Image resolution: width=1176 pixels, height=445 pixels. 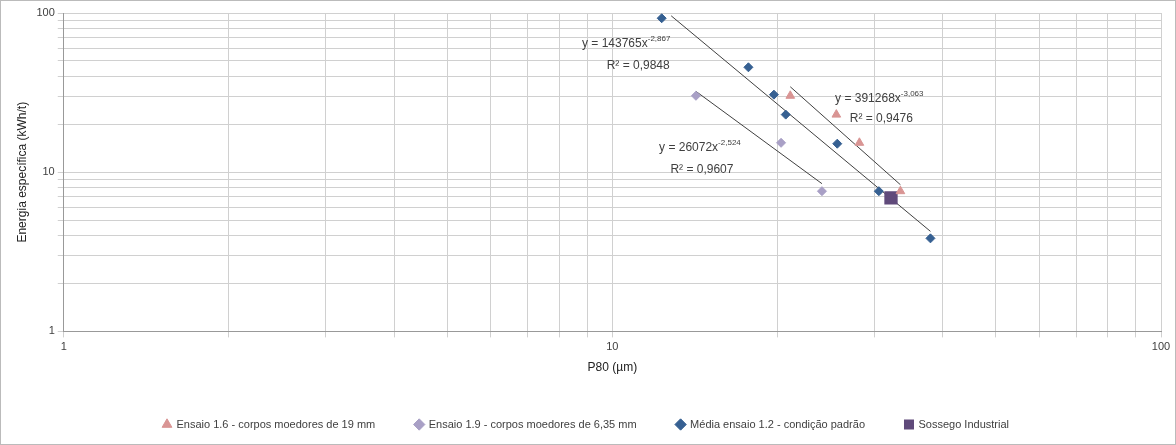 I want to click on y-tick-label: 10, so click(x=48, y=171).